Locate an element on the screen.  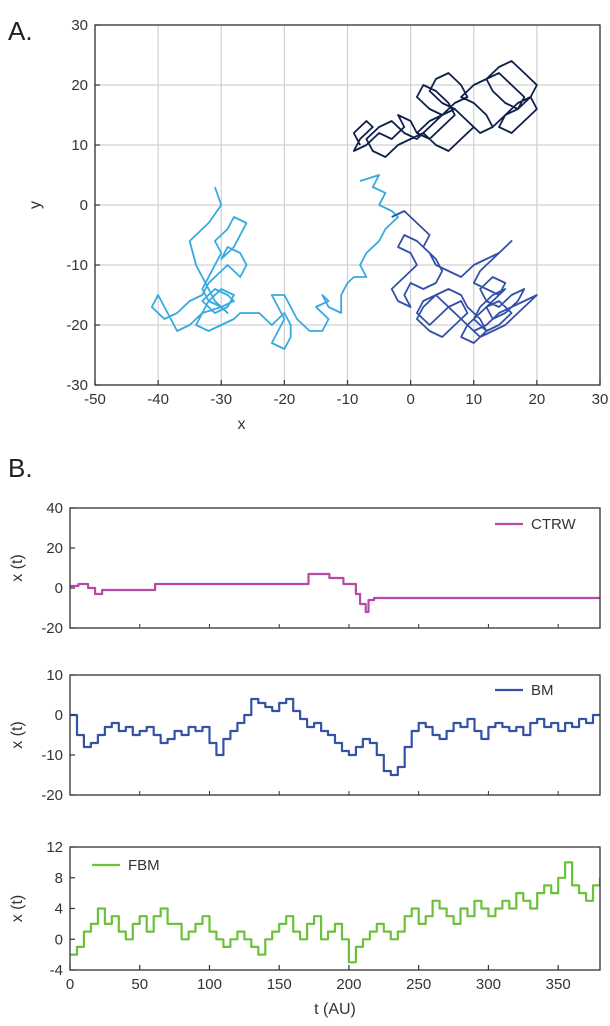
chart-b1: -20 0 20 40 x (t) CTRW is located at coordinates (305, 568).